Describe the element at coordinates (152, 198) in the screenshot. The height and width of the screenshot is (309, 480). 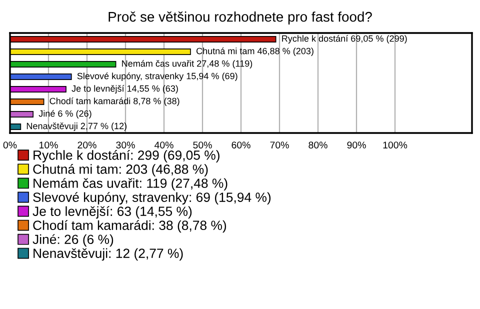
I see `legend-label: Slevové kupóny, stravenky: 69 (15,94 %)` at that location.